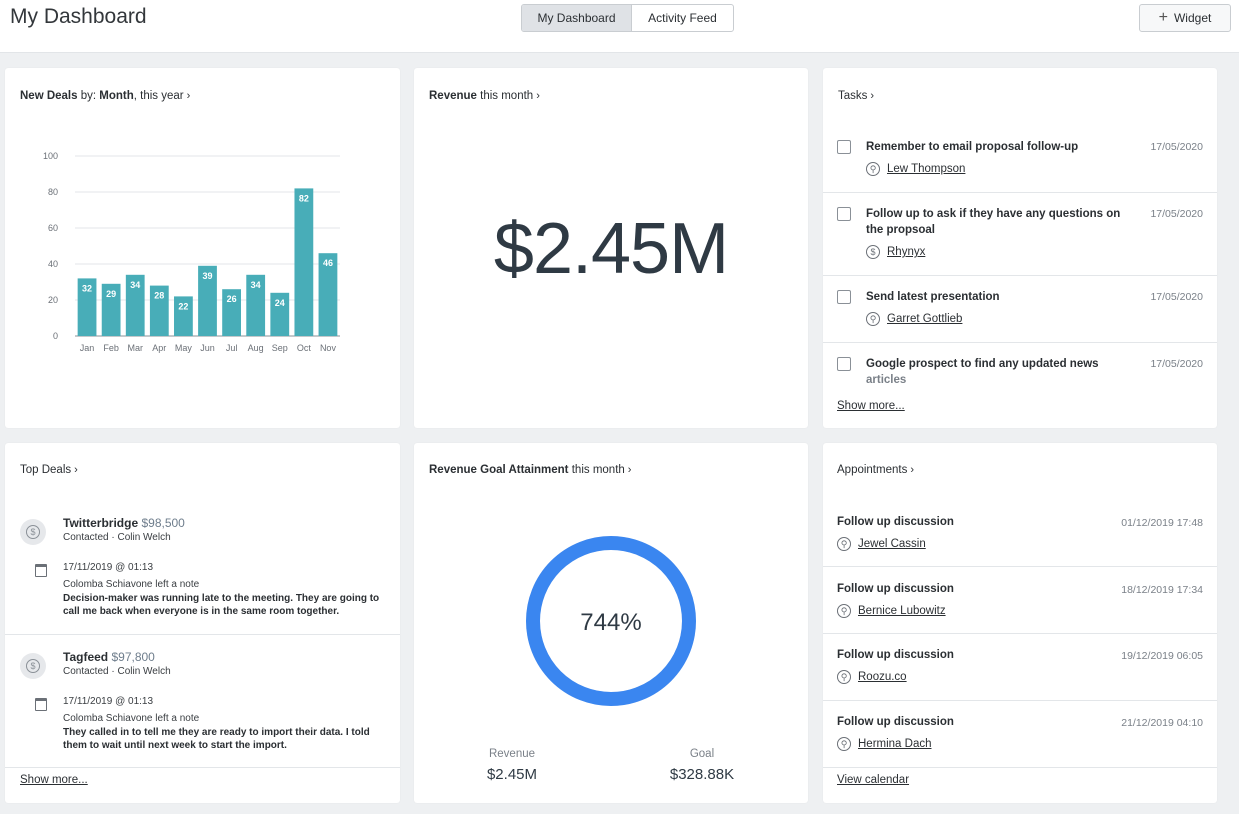  What do you see at coordinates (982, 364) in the screenshot?
I see `task-title: Google prospect to find any updated news` at bounding box center [982, 364].